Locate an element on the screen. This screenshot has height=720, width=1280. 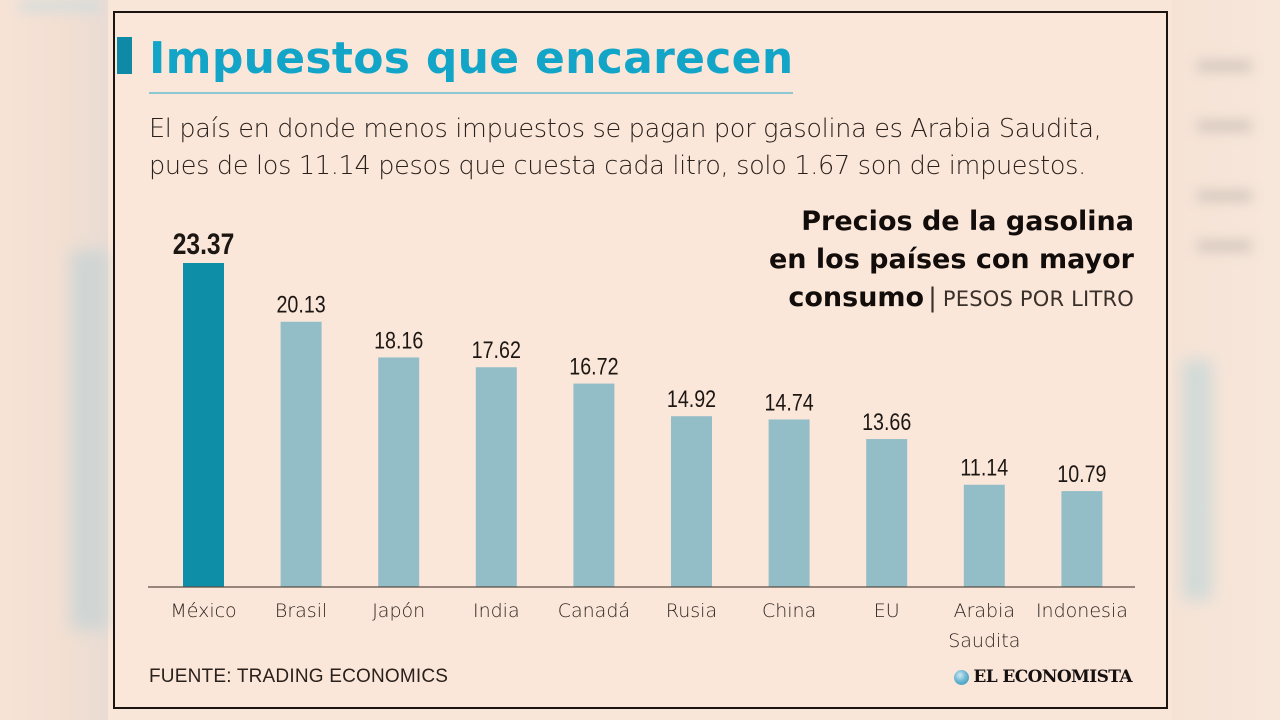
value-label: 14.74 is located at coordinates (788, 402).